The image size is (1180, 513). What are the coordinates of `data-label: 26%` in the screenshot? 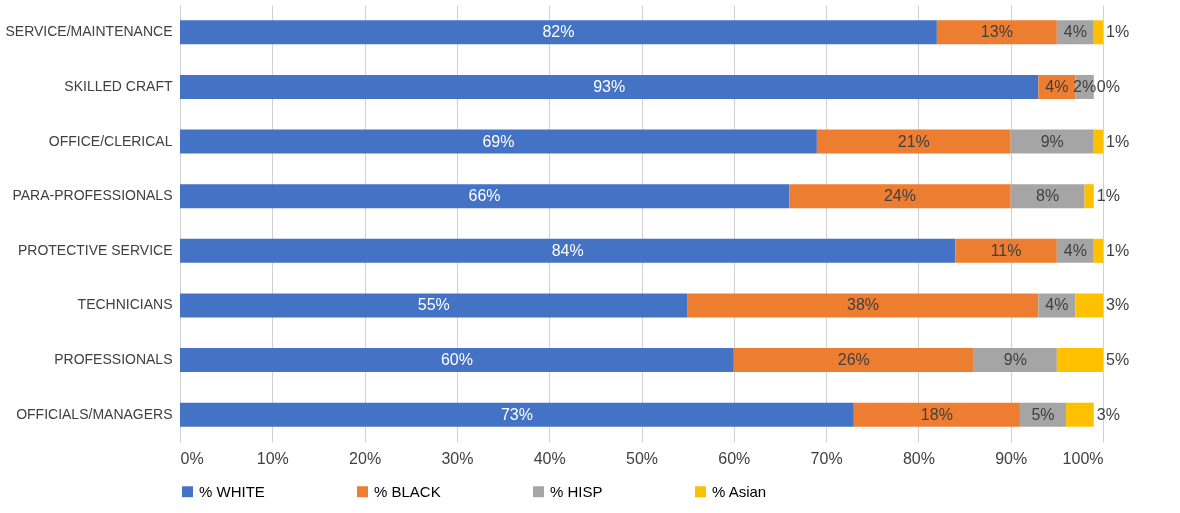 It's located at (853, 360).